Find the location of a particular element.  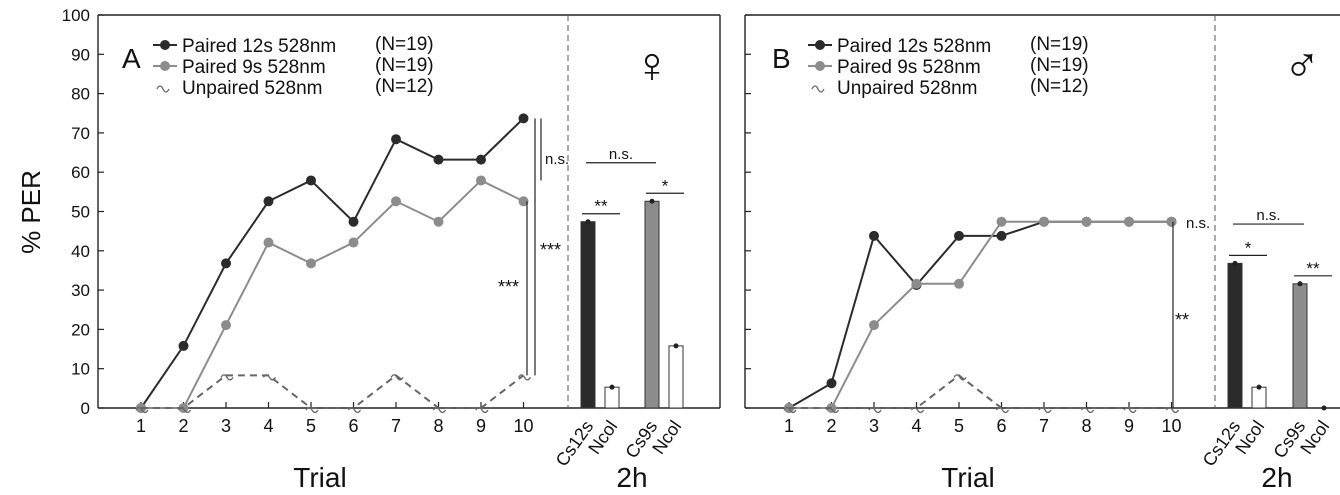

x-tick-label: 7 is located at coordinates (396, 426).